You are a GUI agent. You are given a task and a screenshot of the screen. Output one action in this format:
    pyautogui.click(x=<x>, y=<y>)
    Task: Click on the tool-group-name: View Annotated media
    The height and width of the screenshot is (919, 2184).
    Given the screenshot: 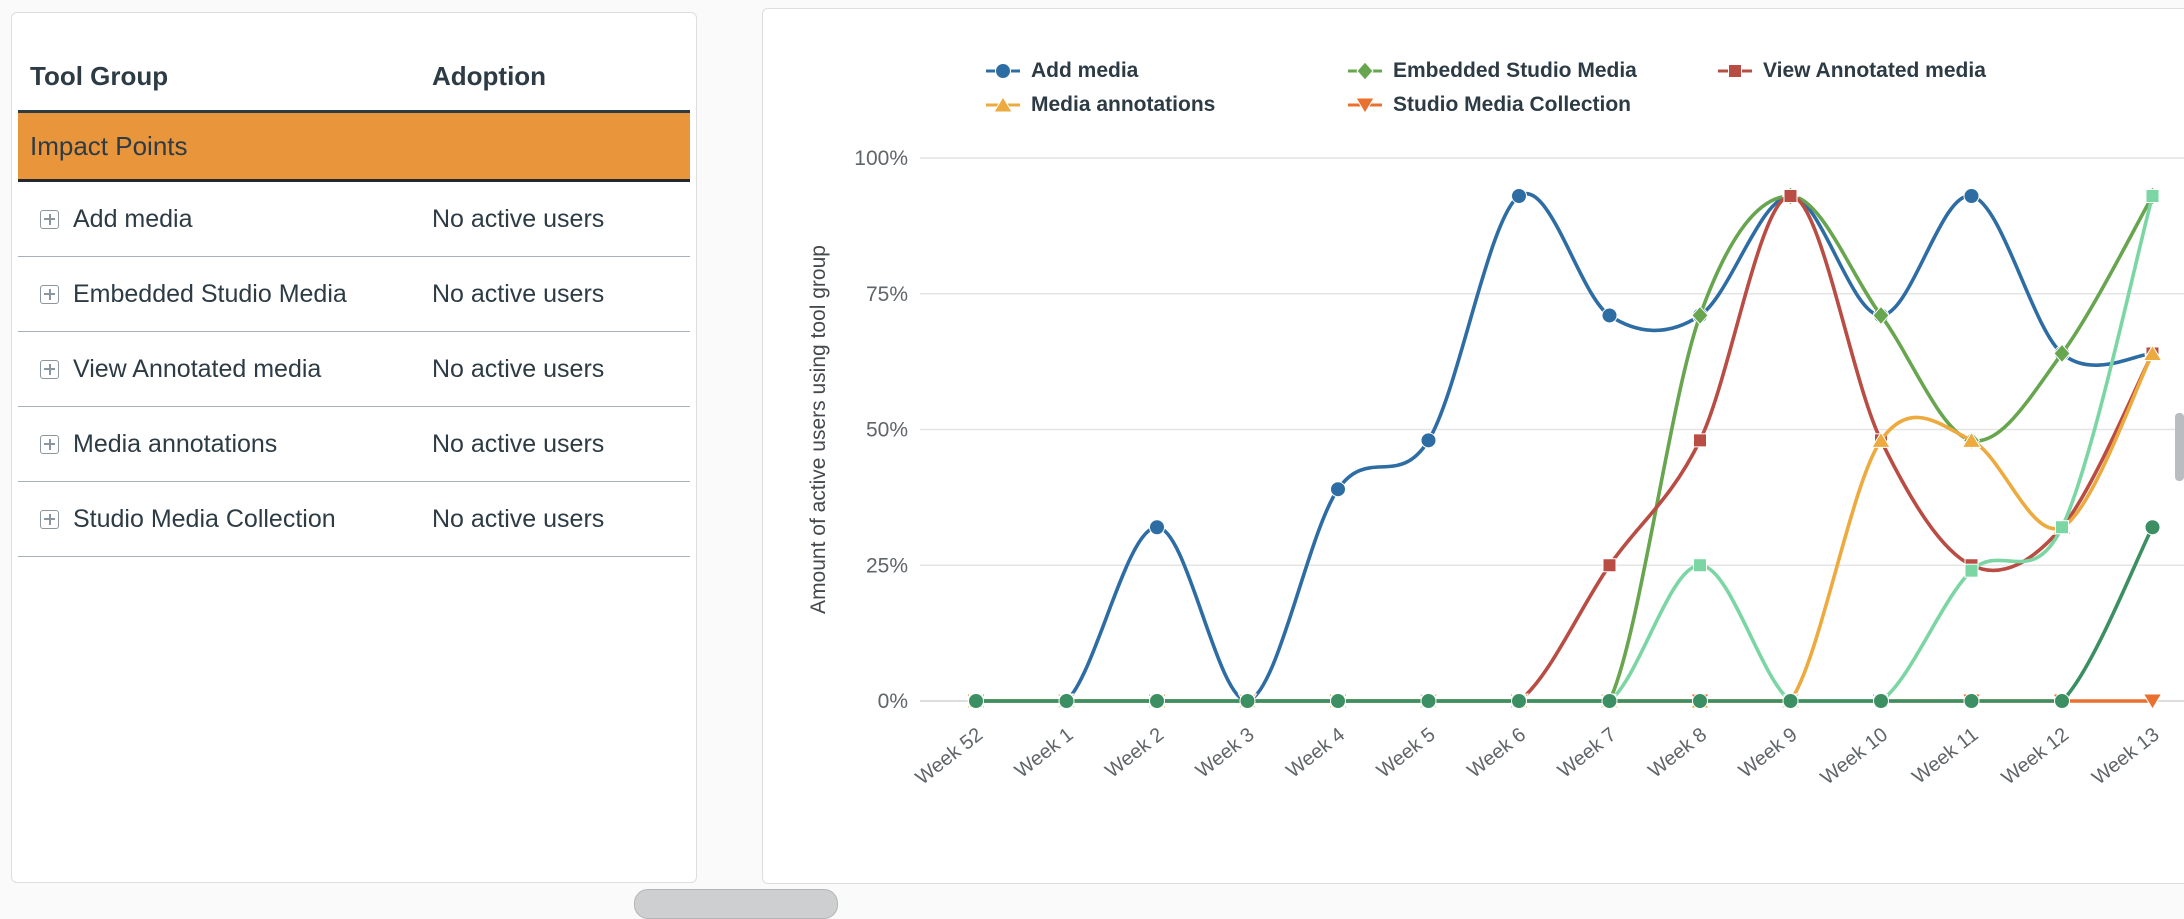 What is the action you would take?
    pyautogui.click(x=197, y=368)
    